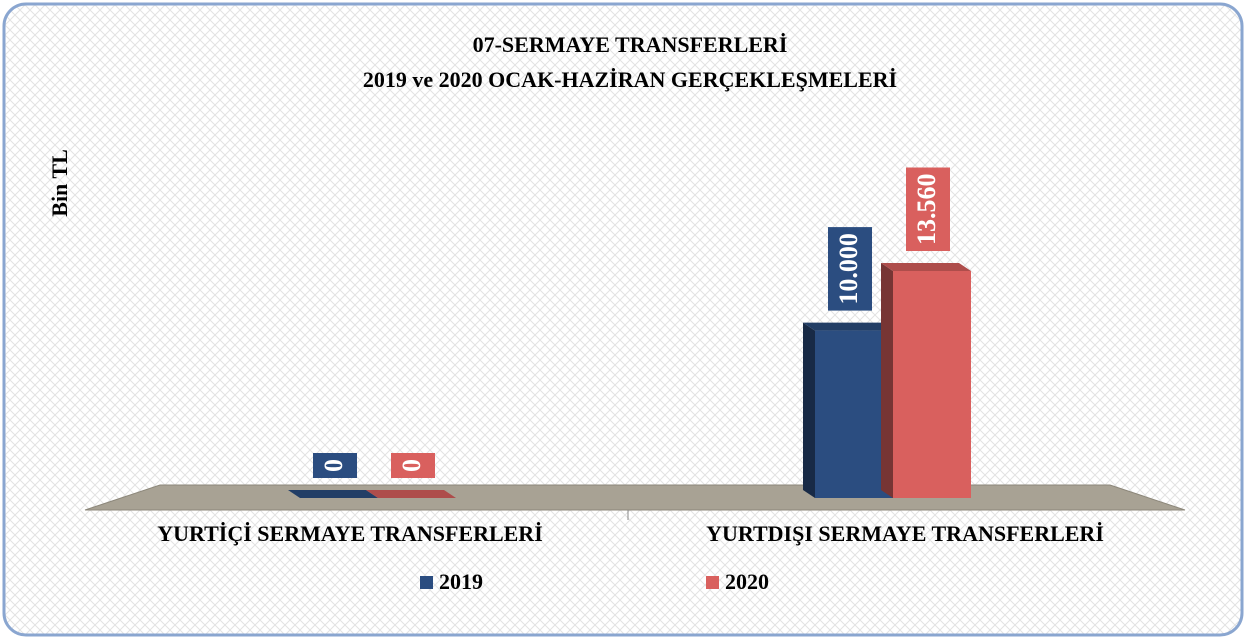 The image size is (1246, 639). What do you see at coordinates (630, 44) in the screenshot?
I see `chart-title: 07-SERMAYE TRANSFERLERİ` at bounding box center [630, 44].